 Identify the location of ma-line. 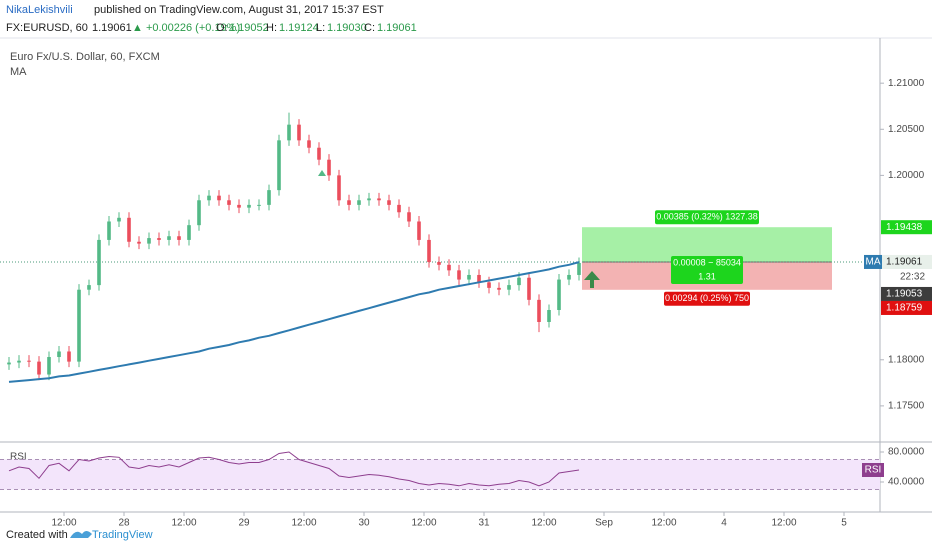
(294, 322).